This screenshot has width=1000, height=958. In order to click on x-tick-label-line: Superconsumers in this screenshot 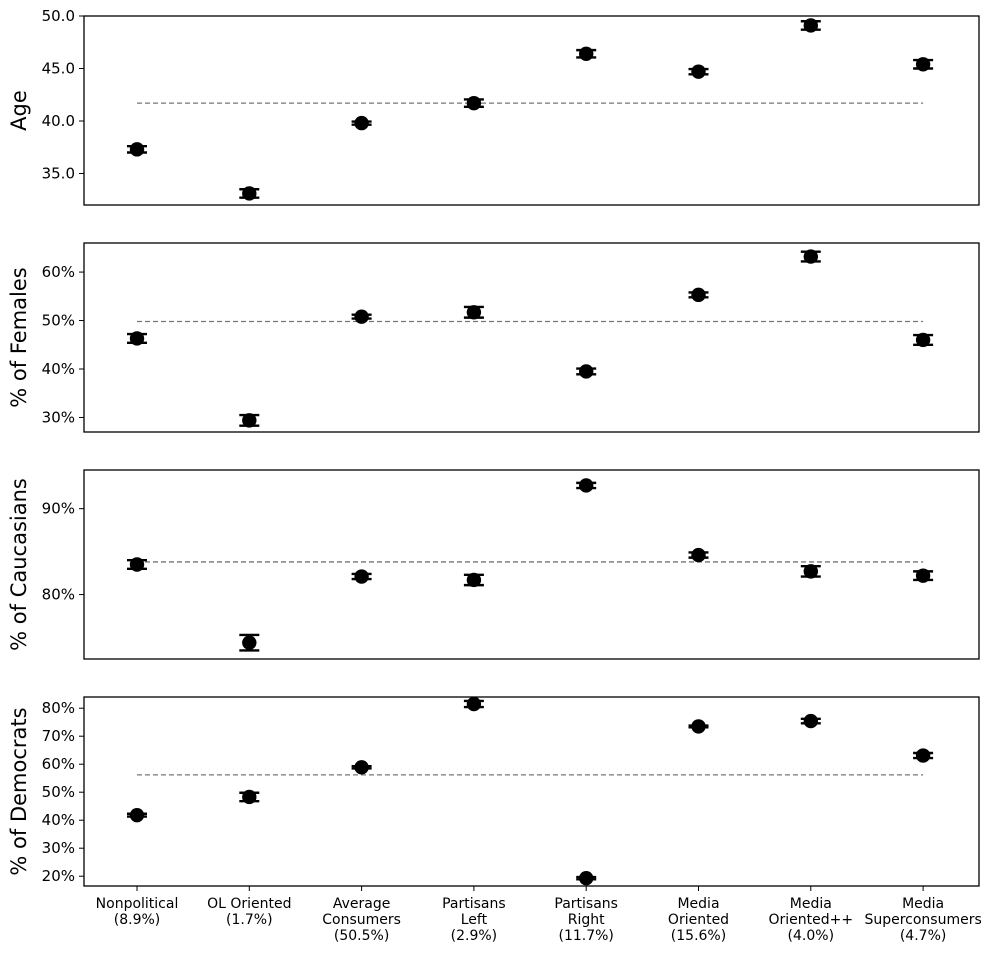, I will do `click(922, 920)`.